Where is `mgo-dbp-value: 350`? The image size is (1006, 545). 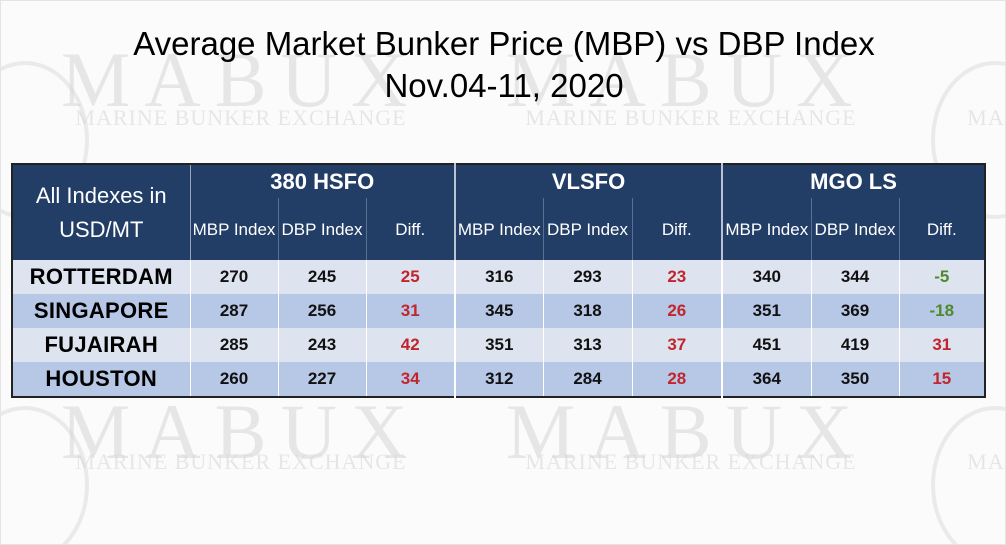
mgo-dbp-value: 350 is located at coordinates (855, 379).